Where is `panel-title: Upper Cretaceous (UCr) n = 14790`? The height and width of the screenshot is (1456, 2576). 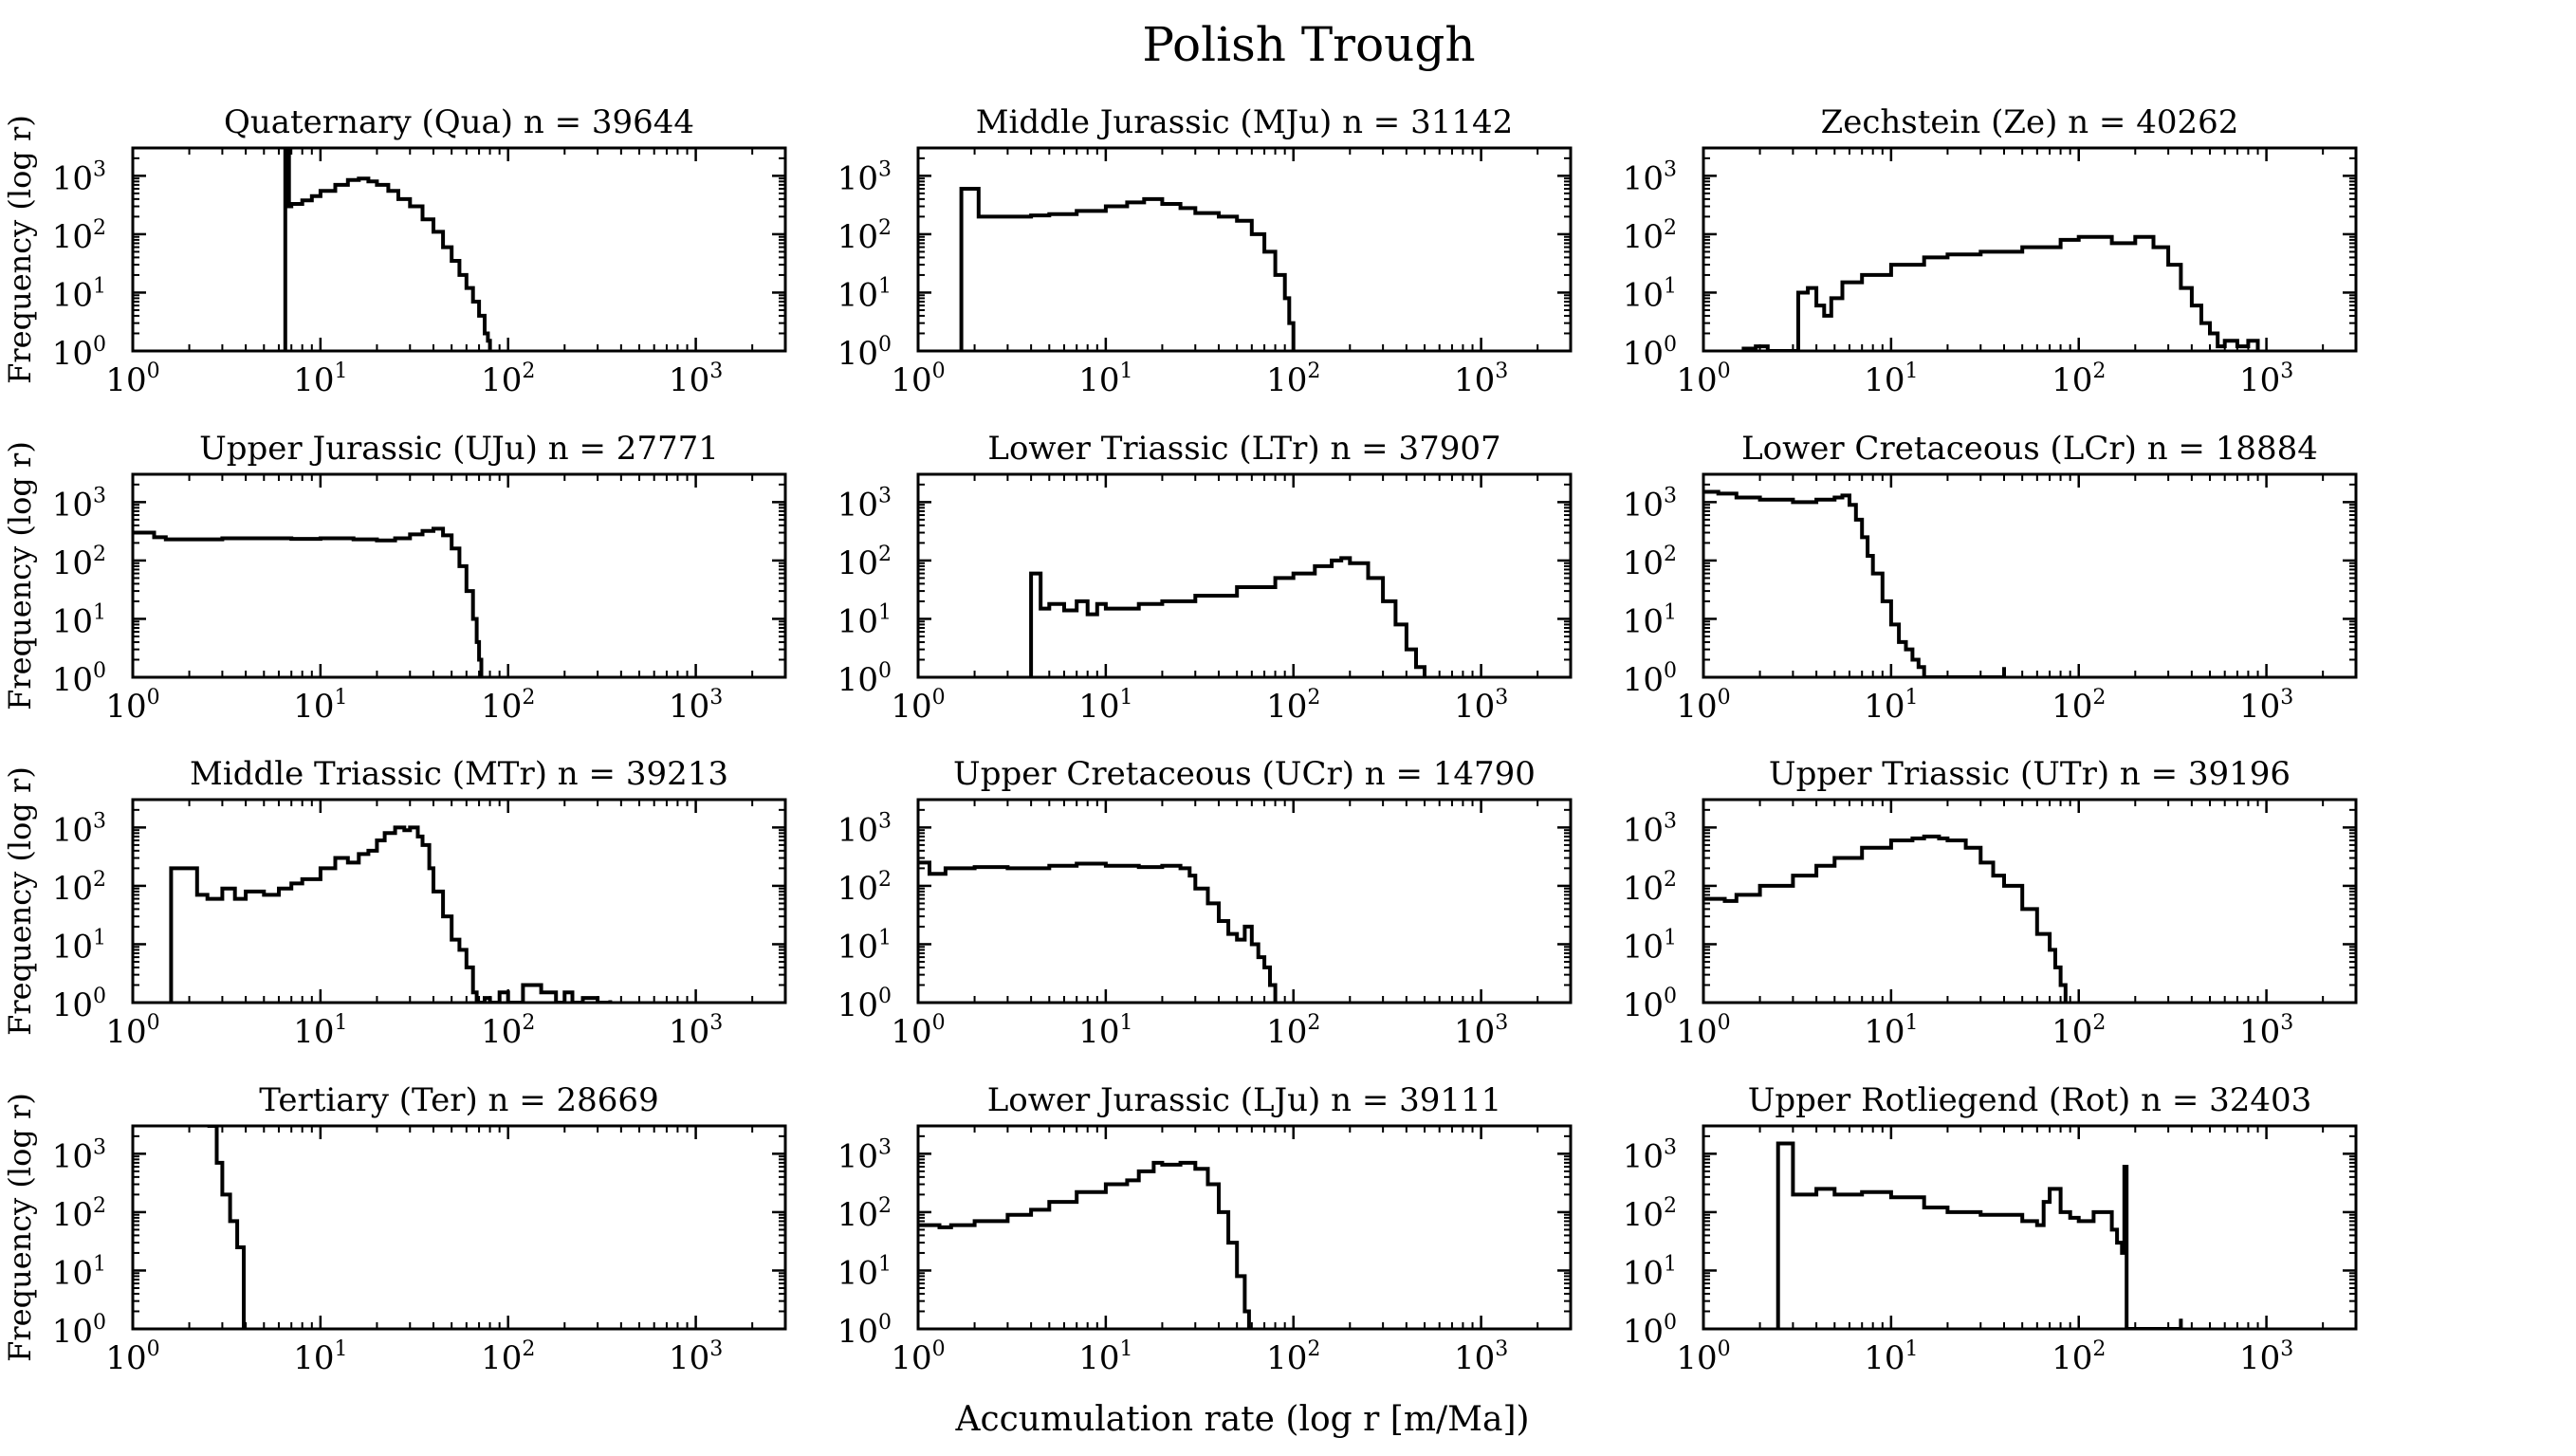 panel-title: Upper Cretaceous (UCr) n = 14790 is located at coordinates (1244, 774).